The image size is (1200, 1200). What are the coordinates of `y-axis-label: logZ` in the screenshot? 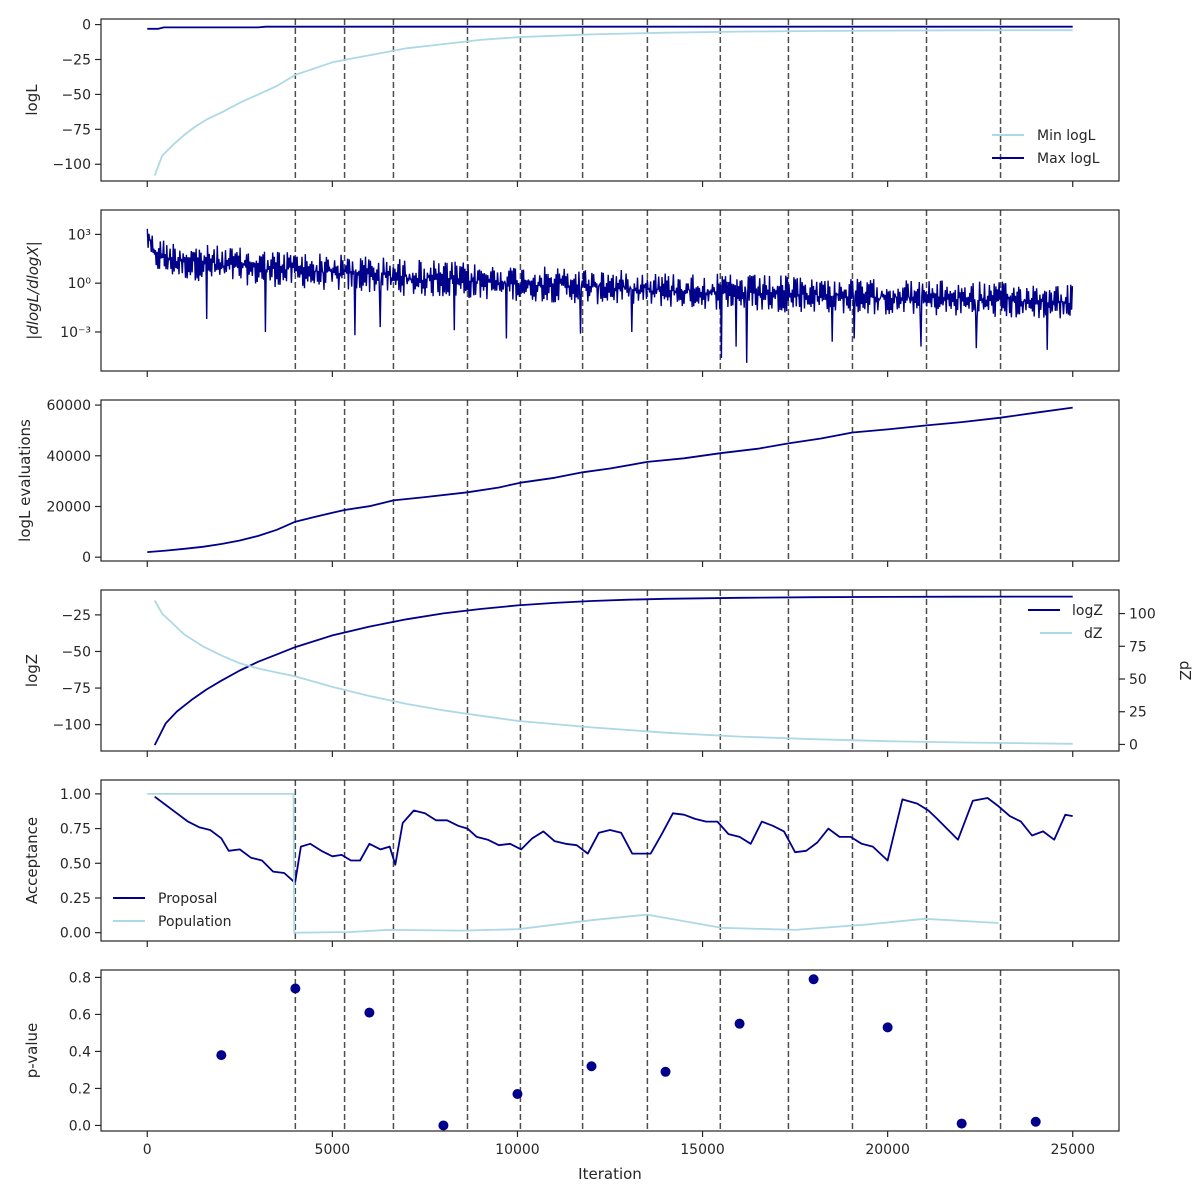 It's located at (32, 670).